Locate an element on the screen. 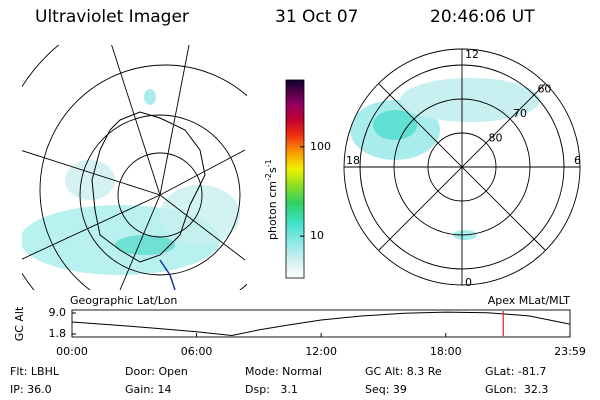  mlt-label: 6 is located at coordinates (577, 160).